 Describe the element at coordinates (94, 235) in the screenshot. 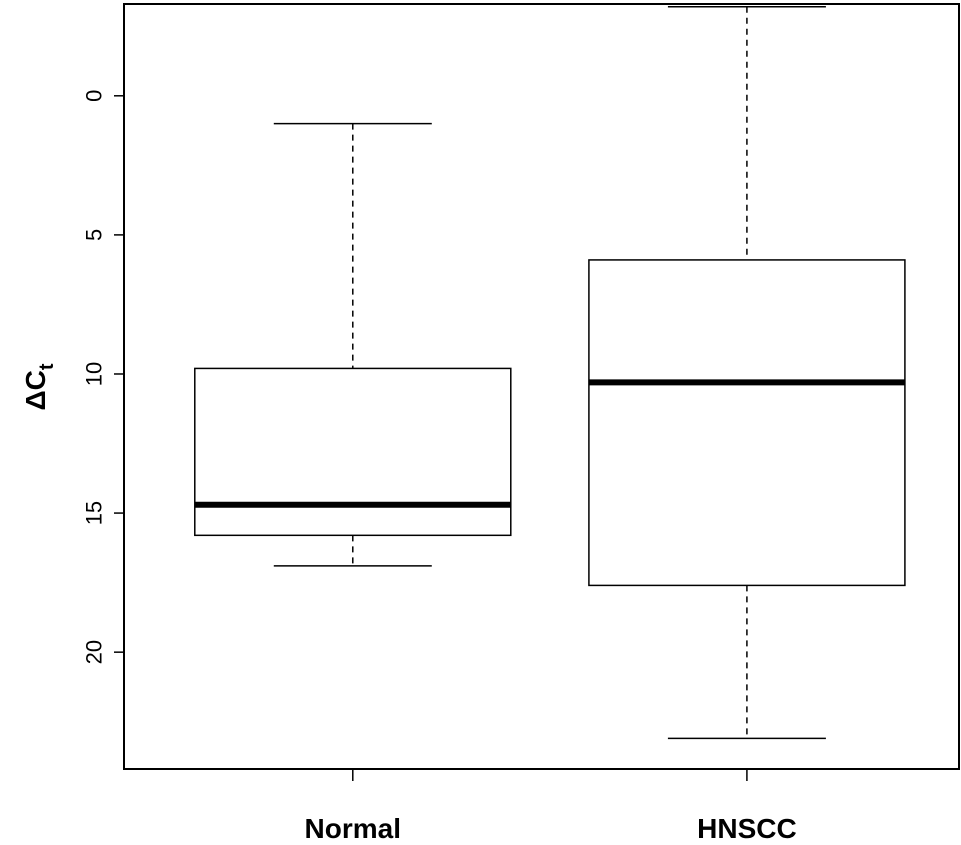

I see `y-tick-label-5: 5` at that location.